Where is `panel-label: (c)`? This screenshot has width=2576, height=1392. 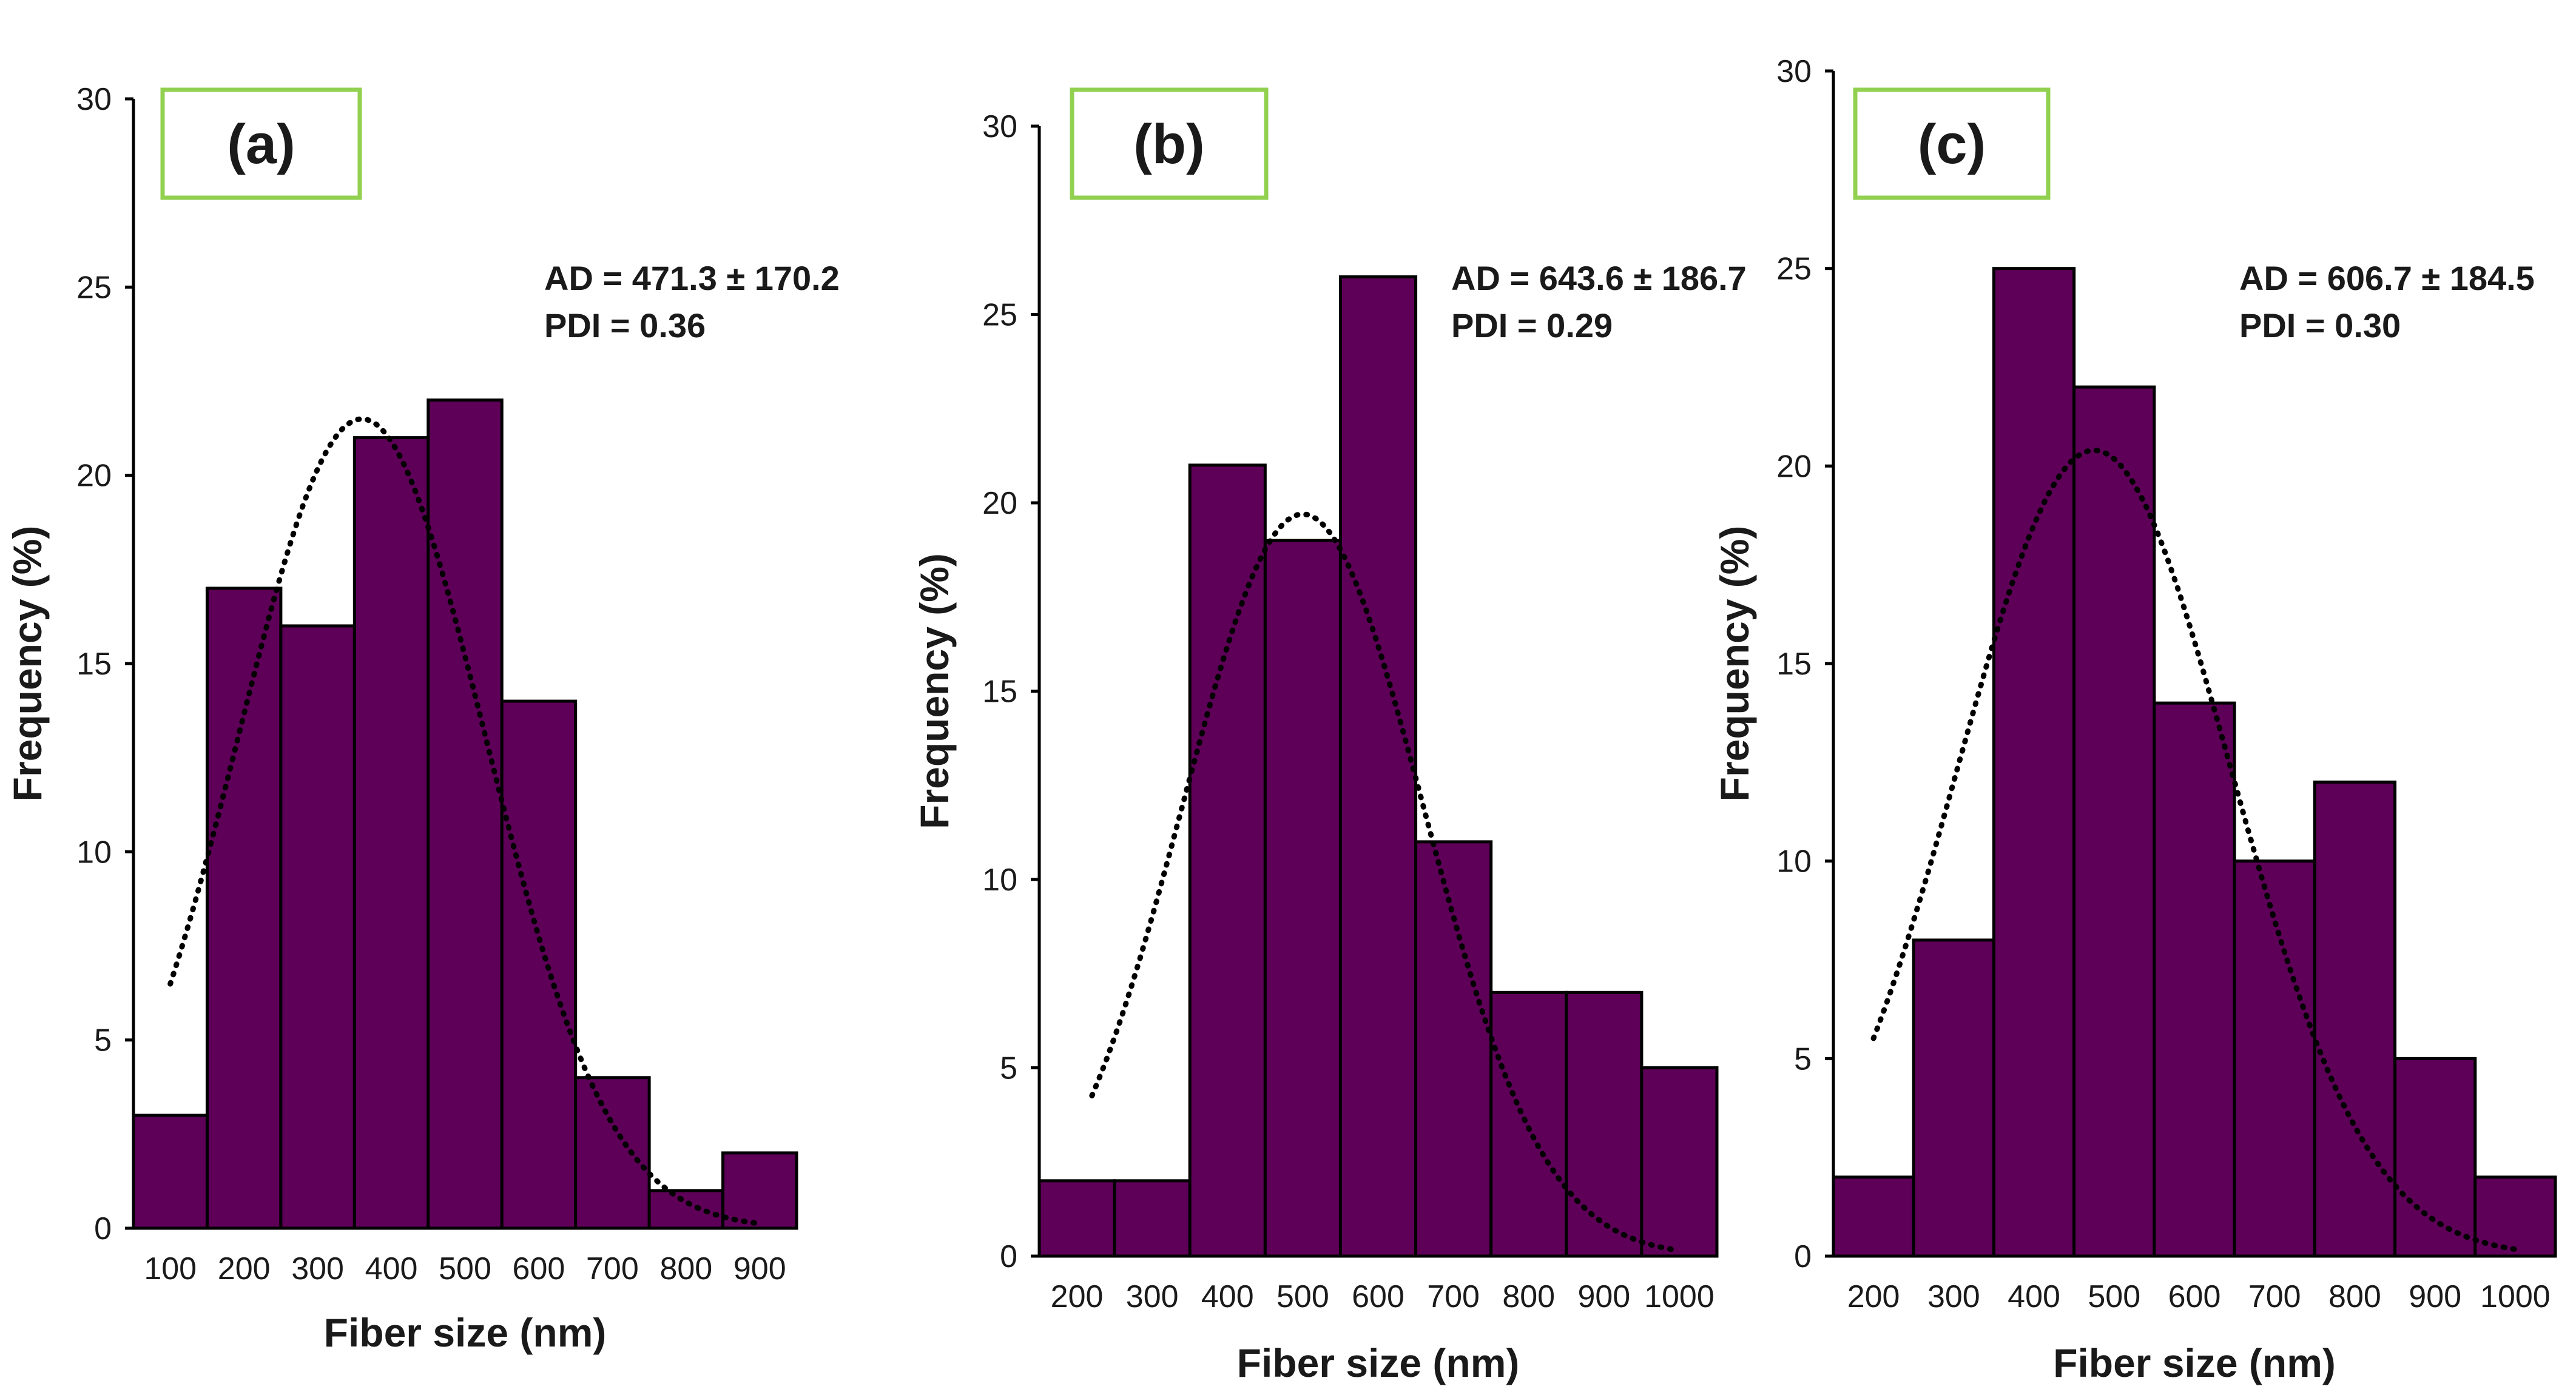
panel-label: (c) is located at coordinates (1952, 144).